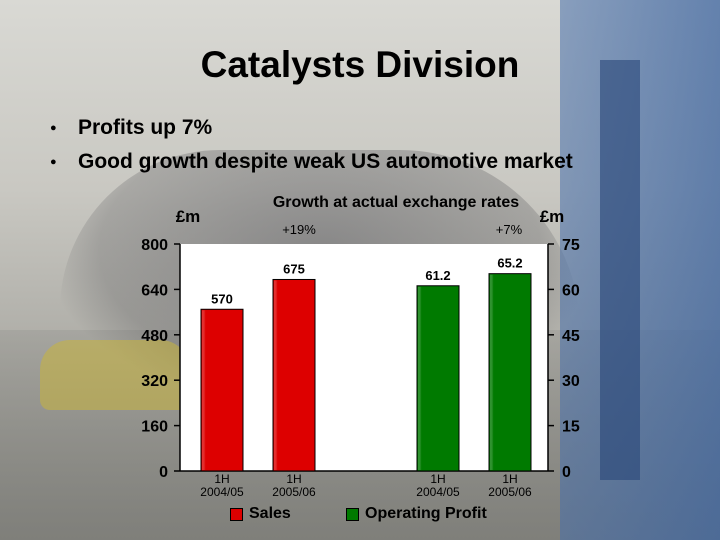 This screenshot has height=540, width=720. What do you see at coordinates (163, 472) in the screenshot?
I see `left-tick-label: 0` at bounding box center [163, 472].